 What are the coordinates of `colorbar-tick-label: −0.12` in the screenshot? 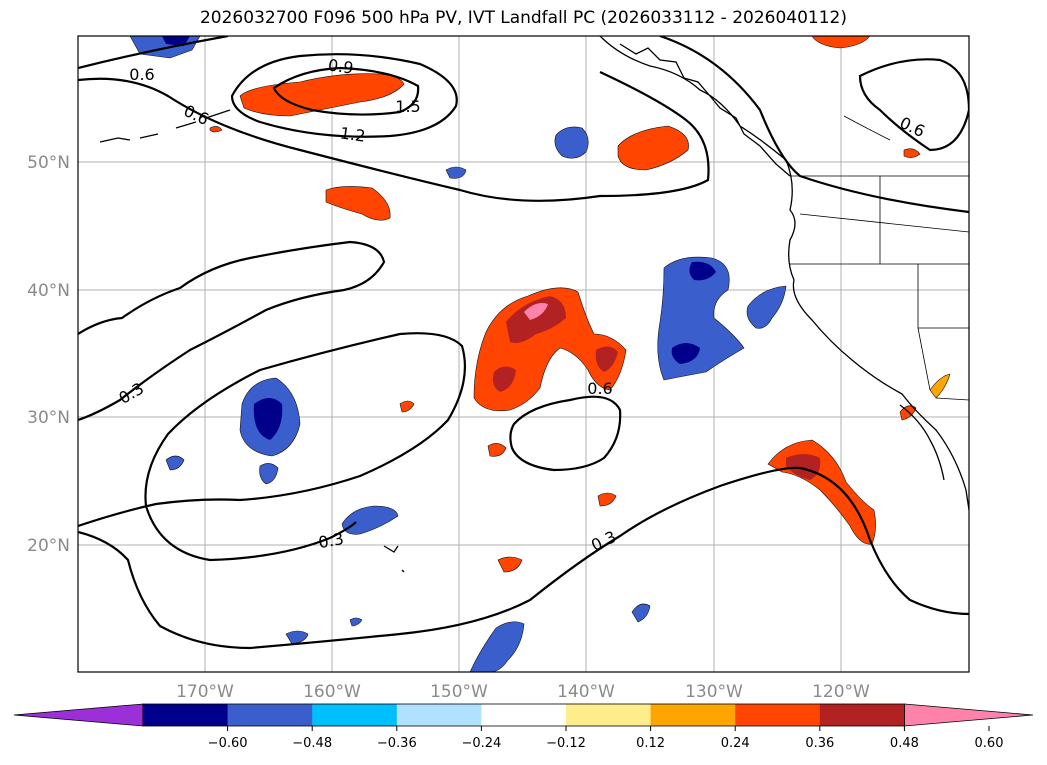 It's located at (566, 743).